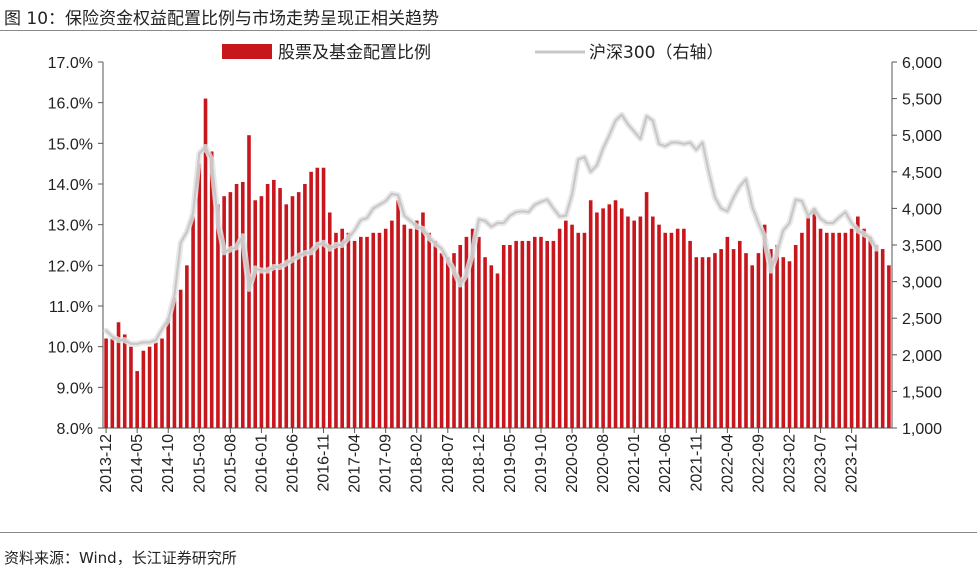 The height and width of the screenshot is (573, 977). Describe the element at coordinates (324, 463) in the screenshot. I see `x-tick-label: 2016-11` at that location.